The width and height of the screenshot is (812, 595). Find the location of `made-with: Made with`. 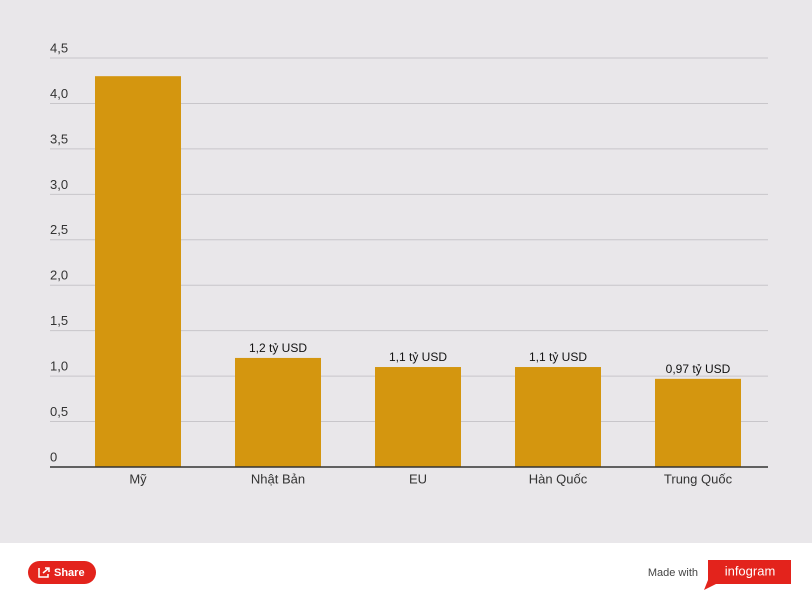

made-with: Made with is located at coordinates (673, 573).